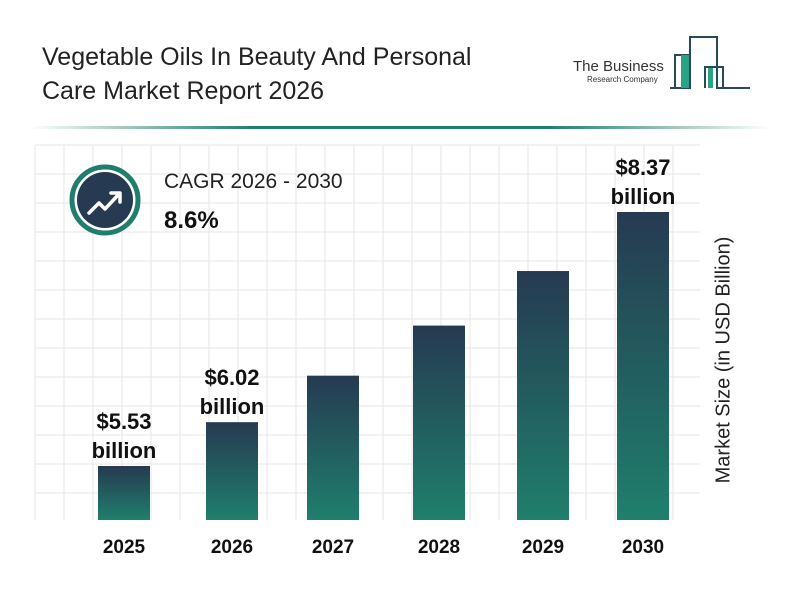 The width and height of the screenshot is (800, 600). I want to click on cagr-icon, so click(105, 200).